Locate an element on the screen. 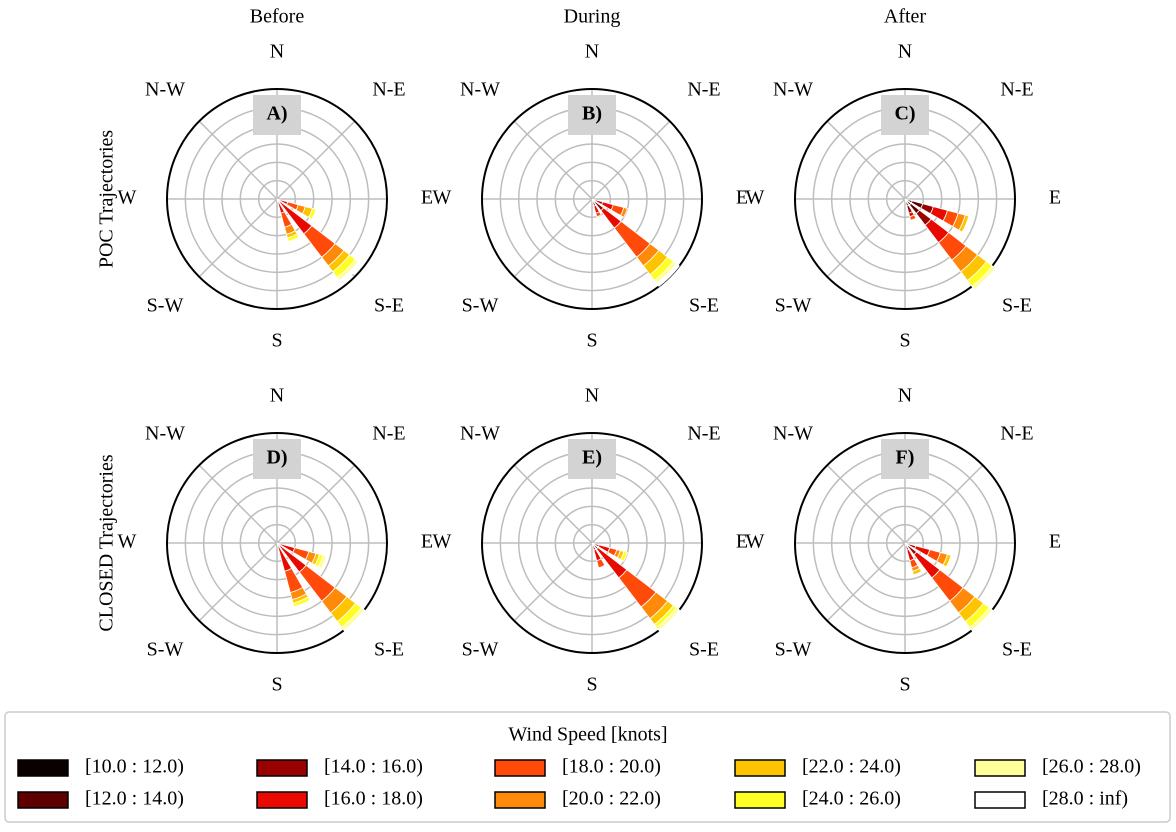 The image size is (1176, 832). legend-label: [20.0 : 22.0) is located at coordinates (611, 799).